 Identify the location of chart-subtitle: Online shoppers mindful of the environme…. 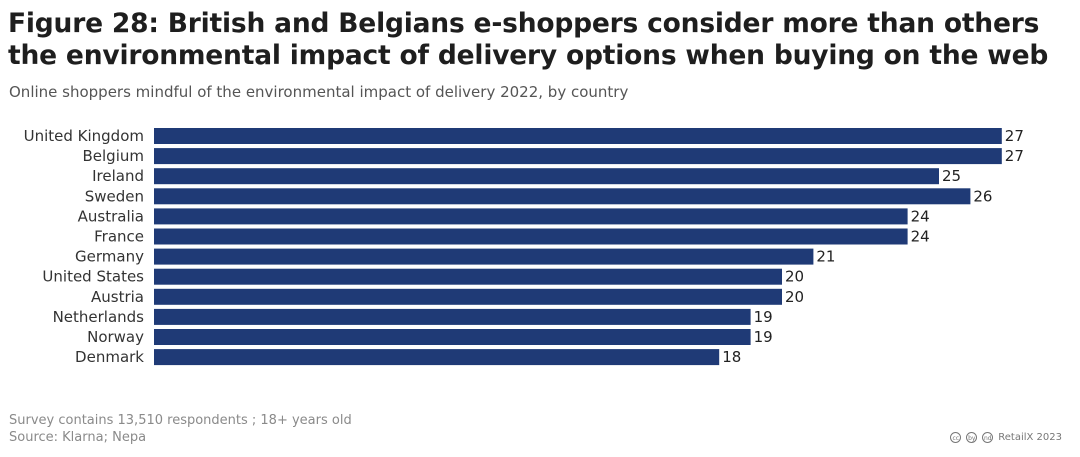
(319, 92).